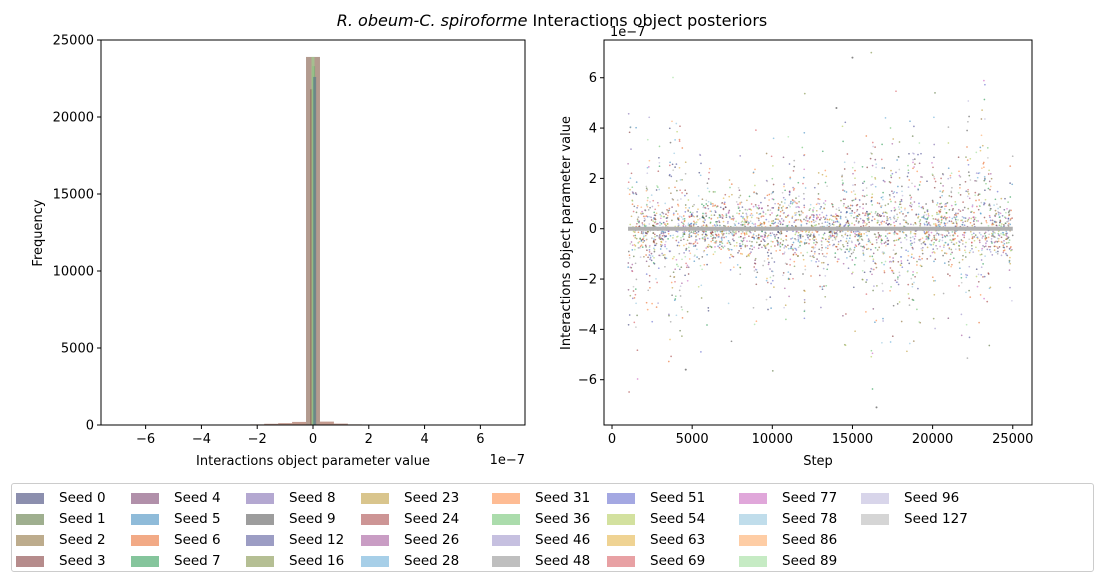  I want to click on y-tick-label: 15000, so click(73, 195).